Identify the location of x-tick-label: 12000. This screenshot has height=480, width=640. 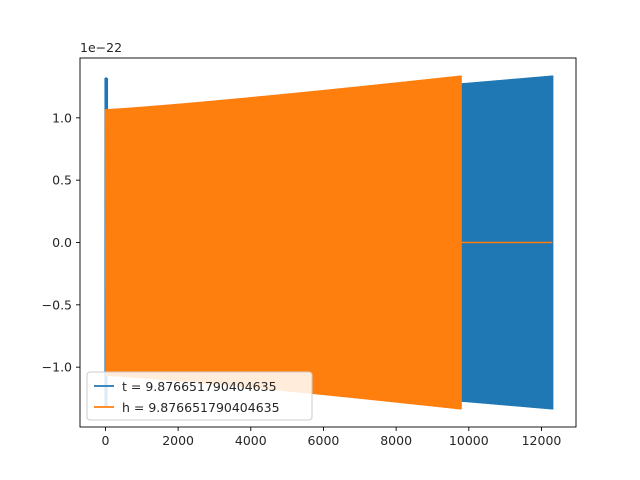
(542, 440).